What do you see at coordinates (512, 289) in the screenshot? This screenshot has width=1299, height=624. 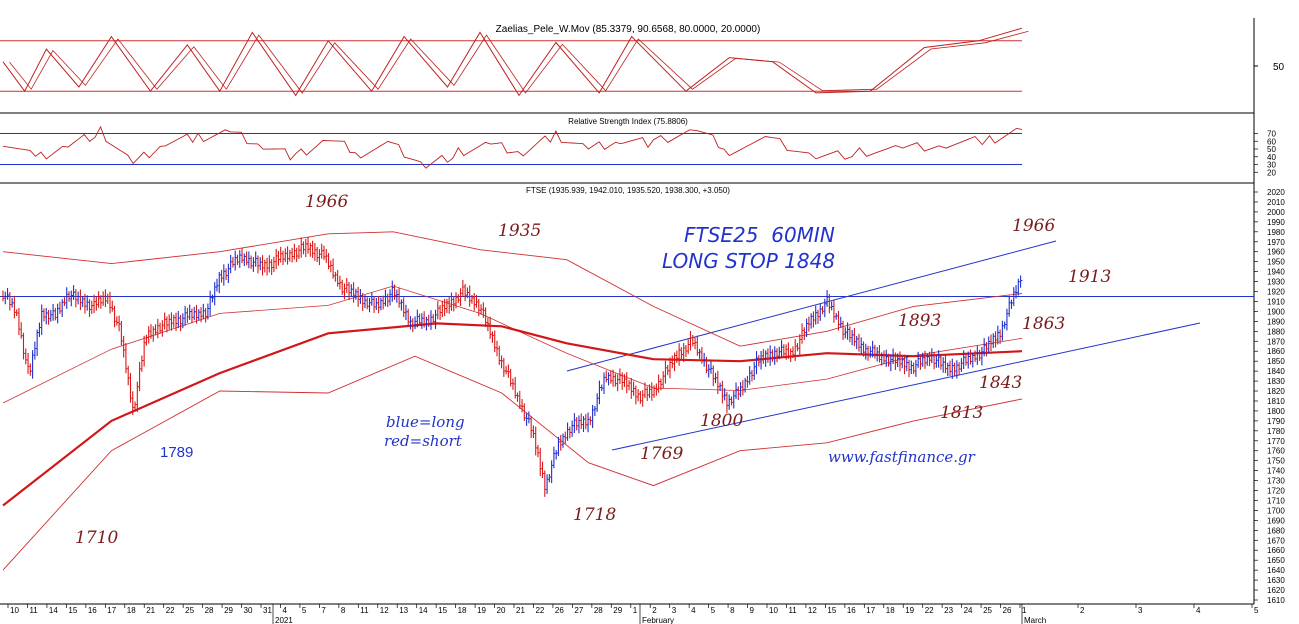 I see `band-upper` at bounding box center [512, 289].